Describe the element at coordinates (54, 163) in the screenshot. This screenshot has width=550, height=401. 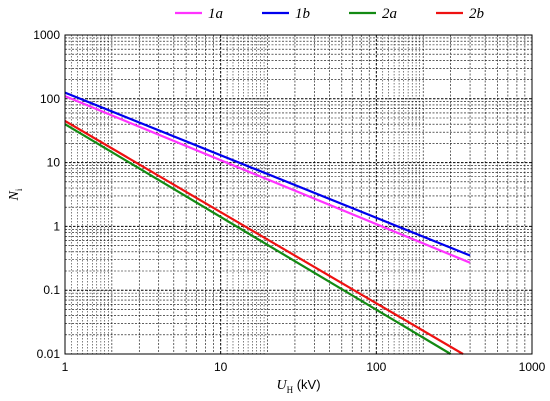
I see `y-tick-label: 10` at that location.